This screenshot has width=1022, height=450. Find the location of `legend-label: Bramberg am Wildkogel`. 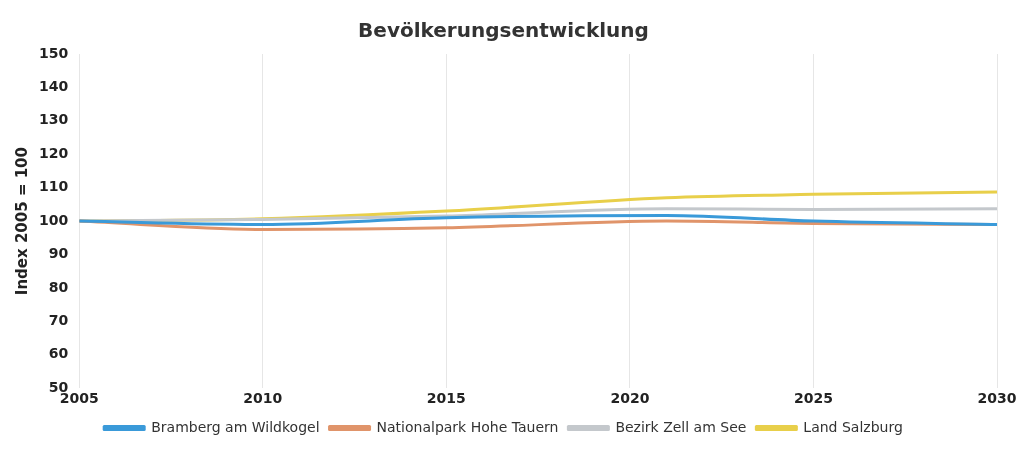

legend-label: Bramberg am Wildkogel is located at coordinates (235, 426).